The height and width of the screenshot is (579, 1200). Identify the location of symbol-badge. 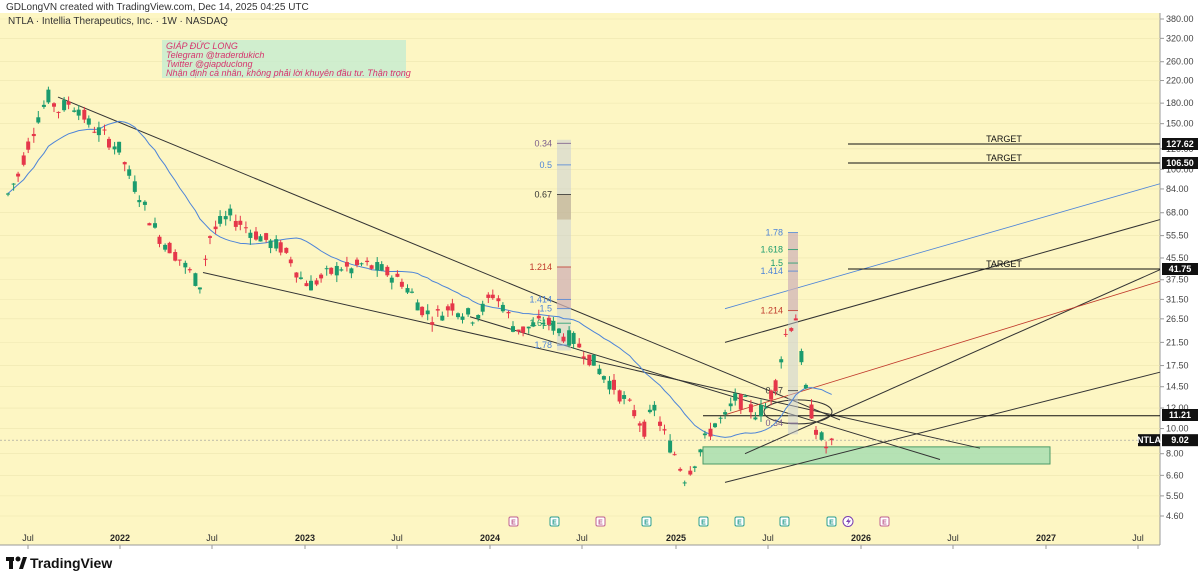
(1149, 440).